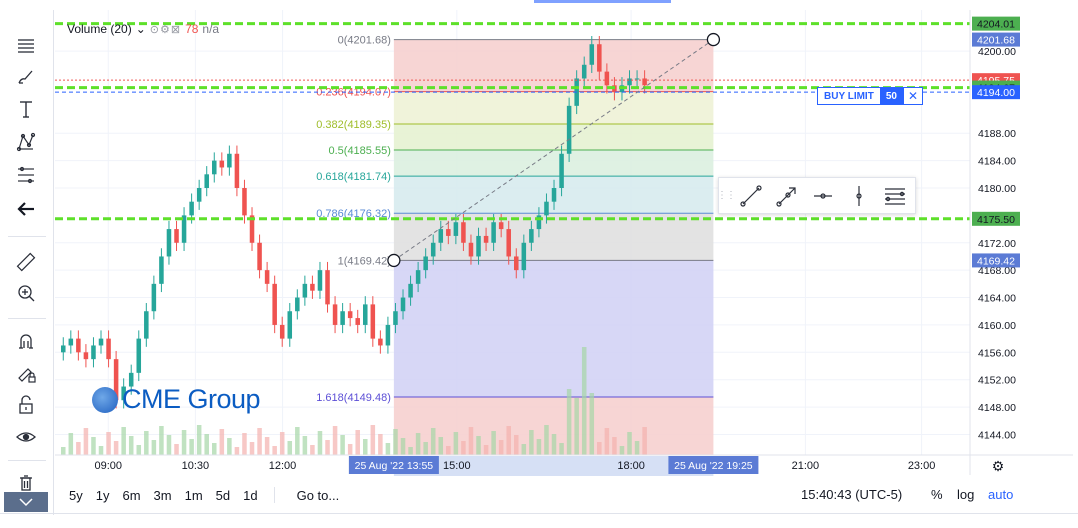 This screenshot has width=1078, height=528. What do you see at coordinates (726, 195) in the screenshot?
I see `drag-handle-icon: ⋮⋮` at bounding box center [726, 195].